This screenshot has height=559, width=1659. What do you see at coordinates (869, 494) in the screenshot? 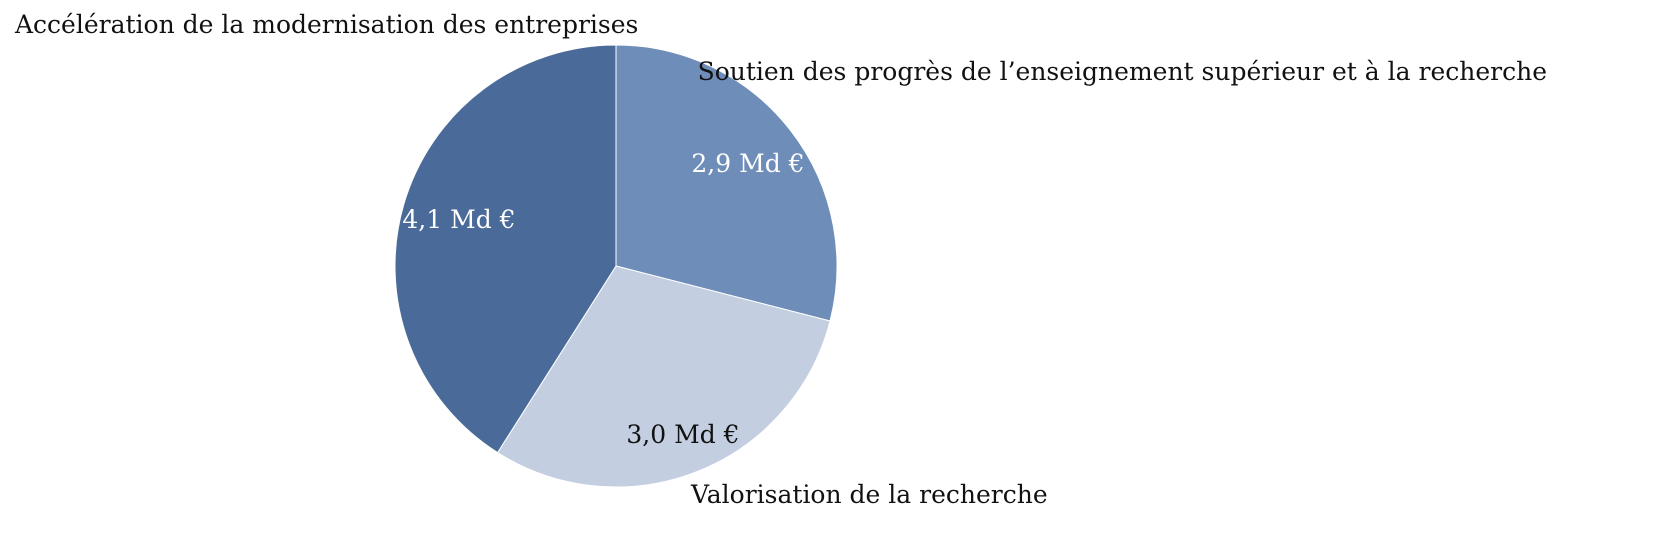
I see `category-label-valorisation: Valorisation de la recherche` at bounding box center [869, 494].